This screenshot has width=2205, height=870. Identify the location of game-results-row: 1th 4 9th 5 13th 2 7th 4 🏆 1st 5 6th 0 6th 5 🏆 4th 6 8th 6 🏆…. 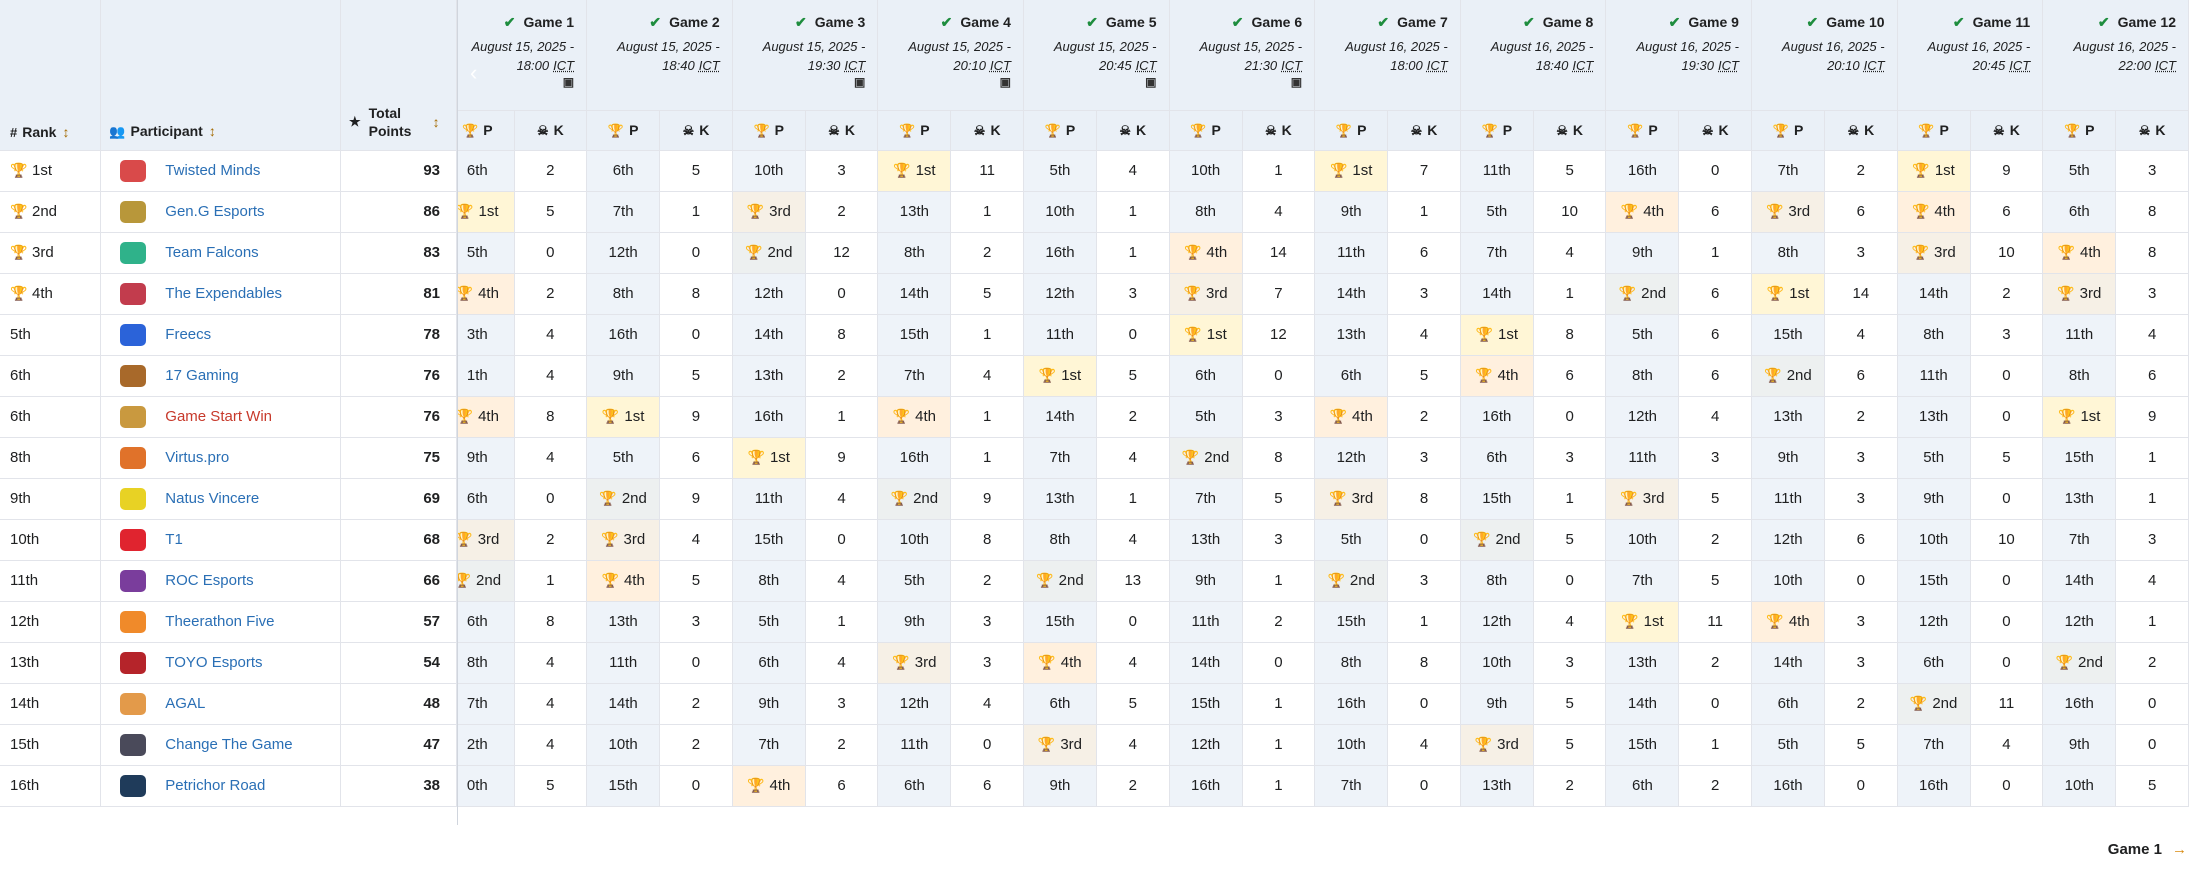
(1323, 376).